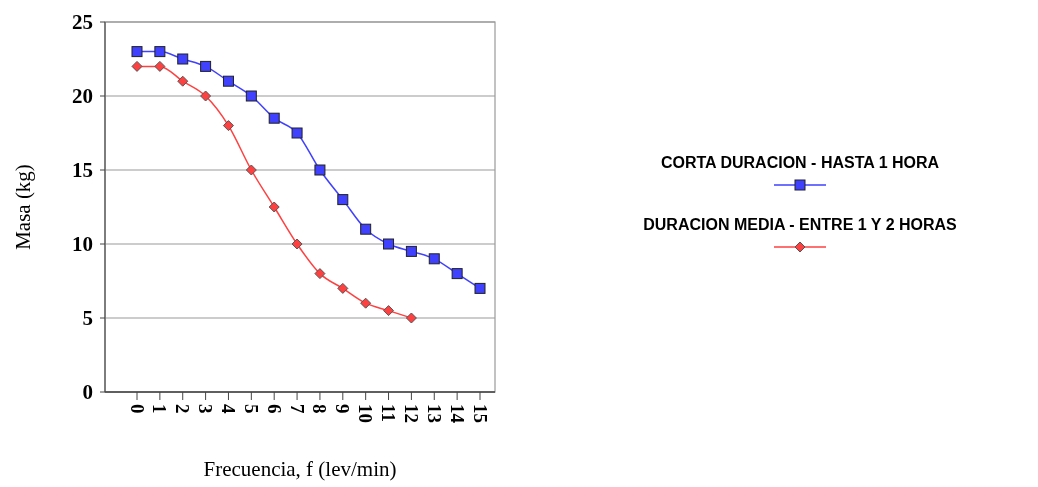 This screenshot has height=487, width=1038. I want to click on x-tick-label: 2, so click(183, 409).